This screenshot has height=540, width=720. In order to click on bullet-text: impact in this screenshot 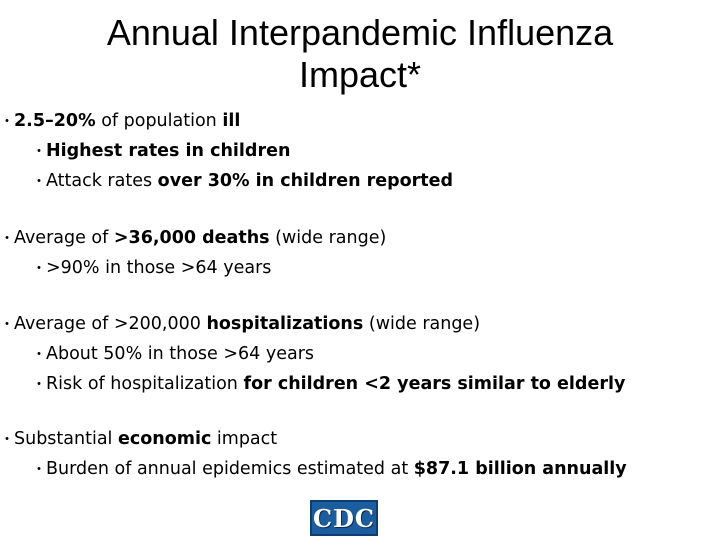, I will do `click(244, 439)`.